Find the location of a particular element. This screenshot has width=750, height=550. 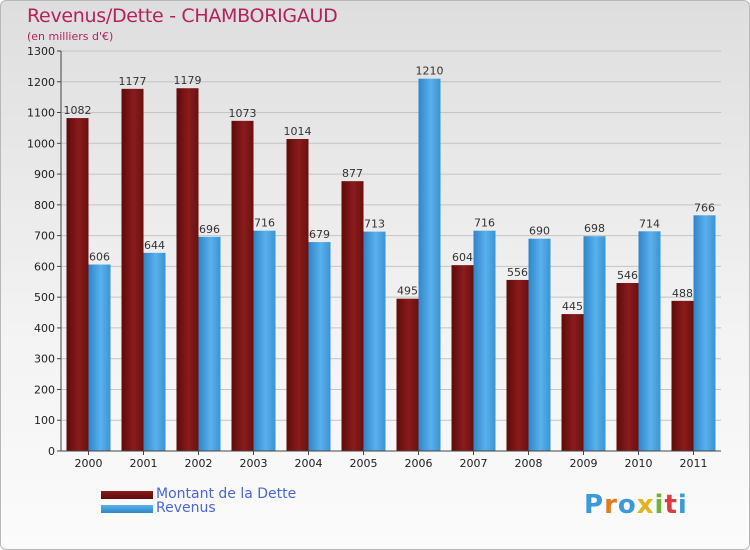

x-tick-label: 2006 is located at coordinates (419, 463).